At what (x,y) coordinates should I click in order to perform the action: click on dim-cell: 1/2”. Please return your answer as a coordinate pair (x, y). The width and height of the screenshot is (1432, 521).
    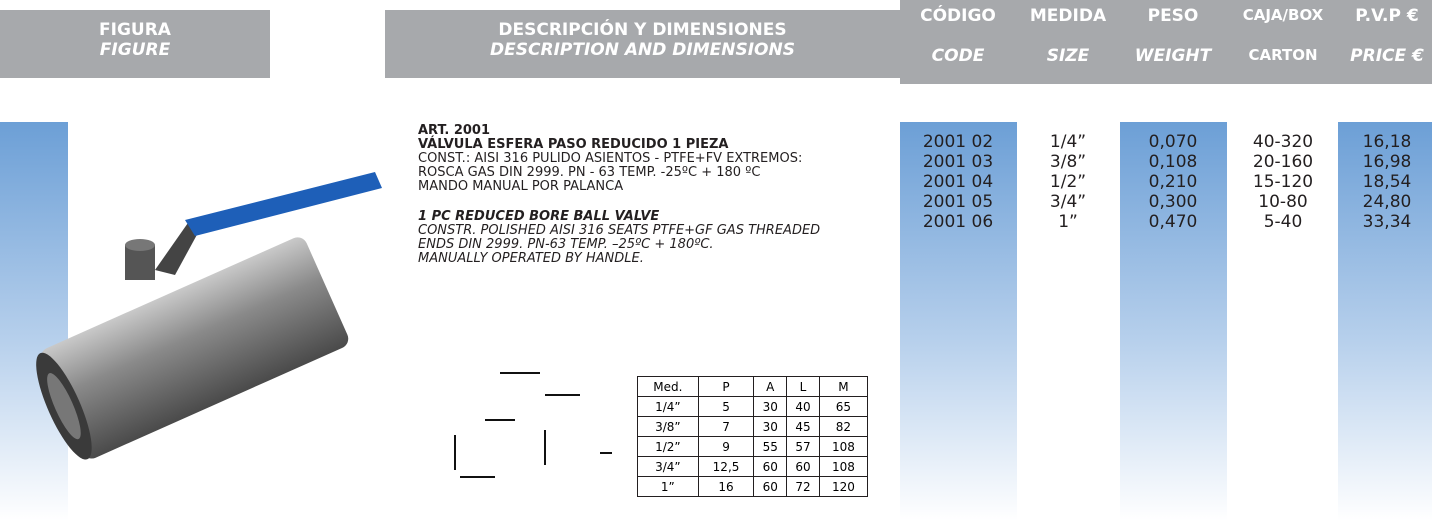
    Looking at the image, I should click on (668, 446).